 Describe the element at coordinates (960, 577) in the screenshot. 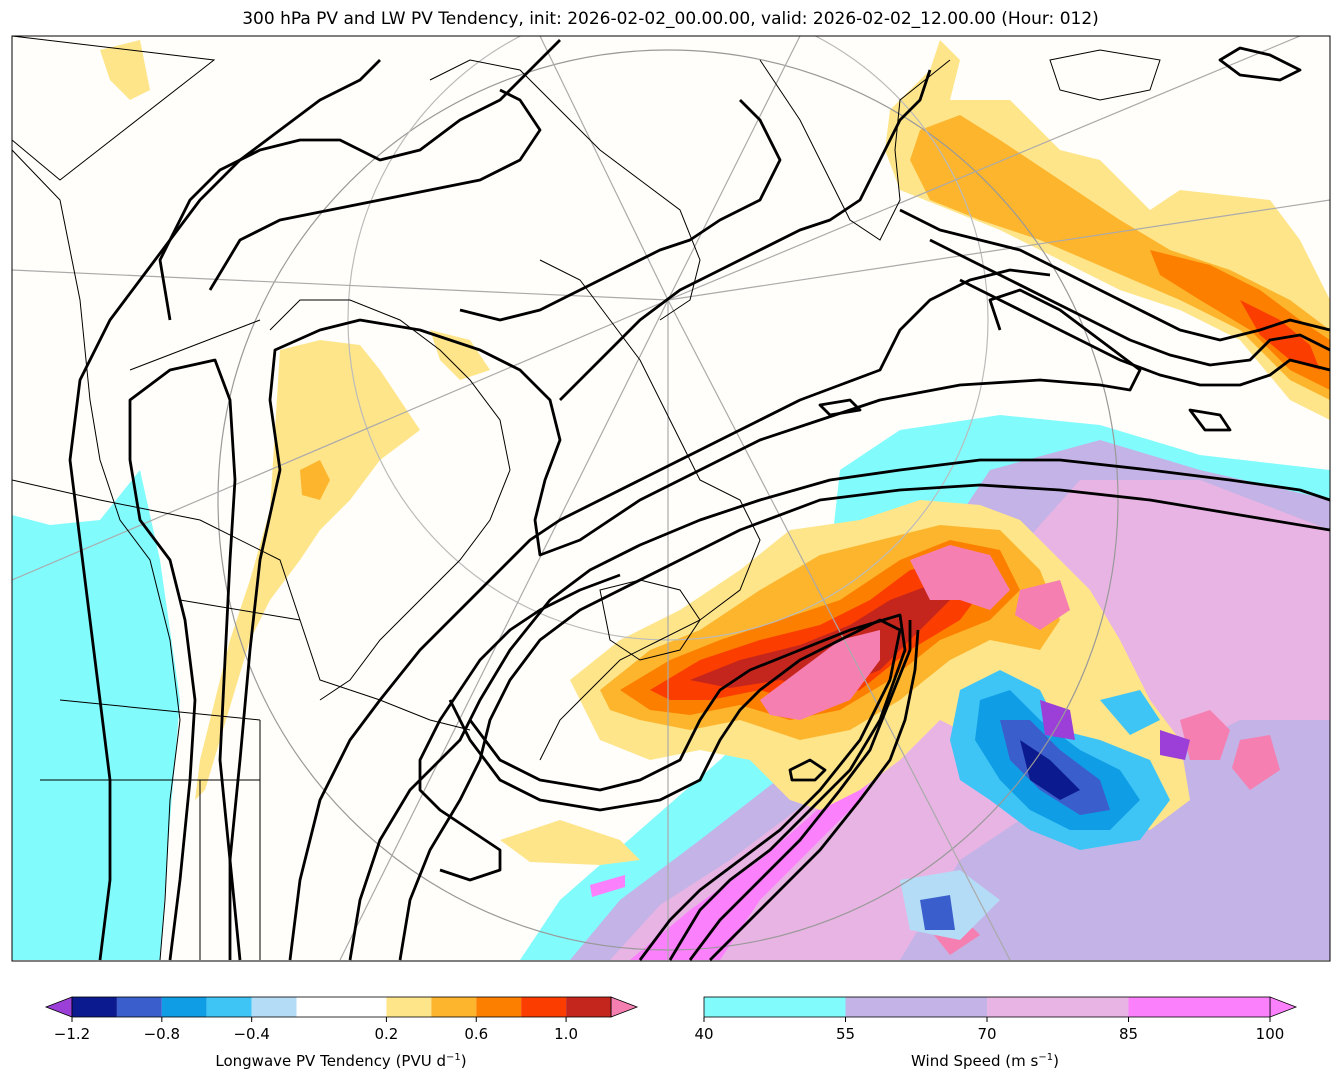

I see `pv-pos-12-east` at that location.